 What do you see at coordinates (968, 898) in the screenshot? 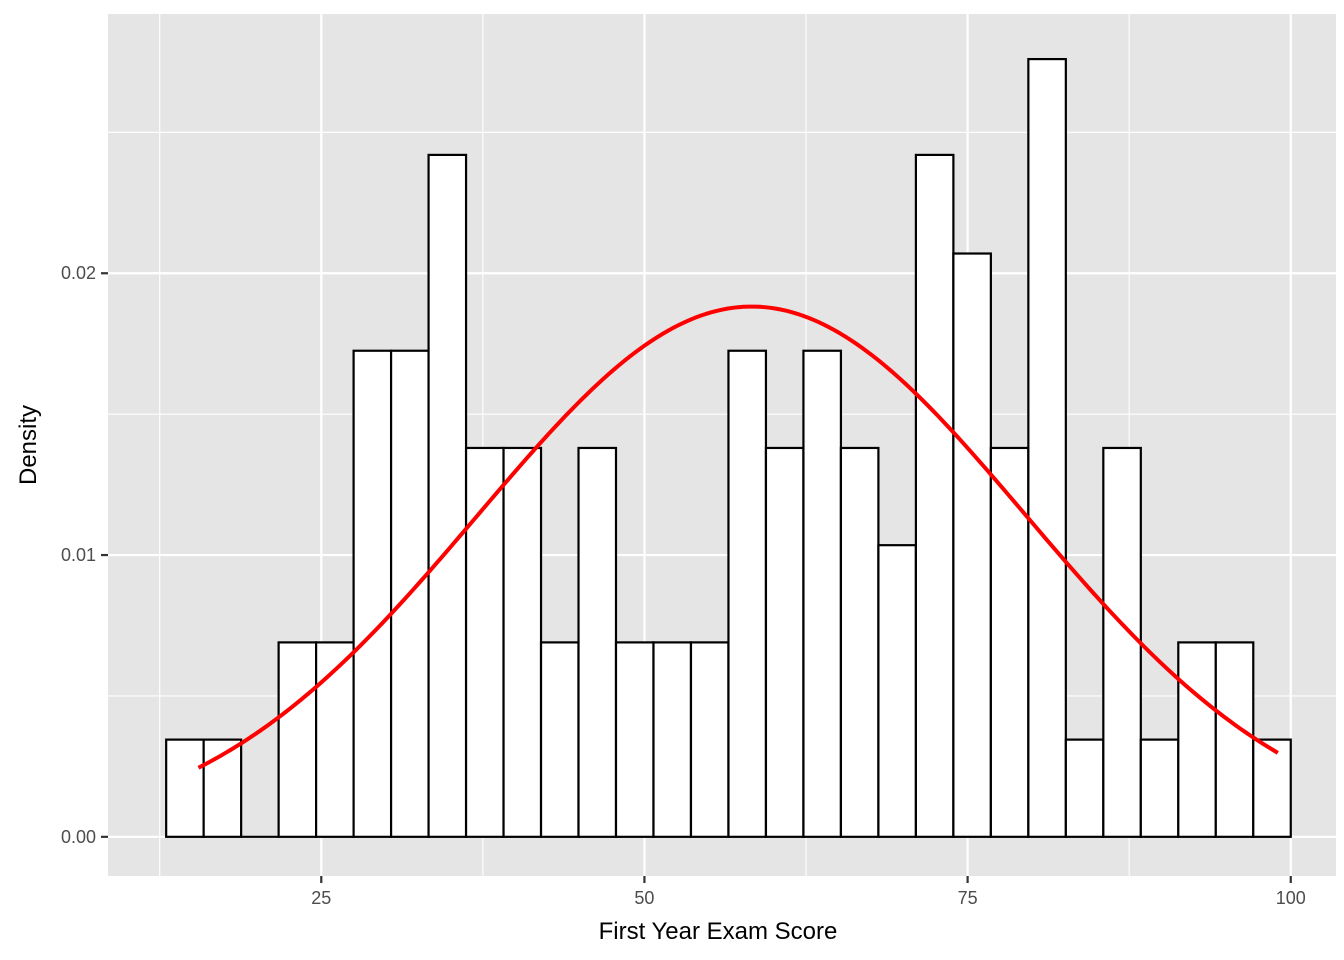
I see `x-tick-label: 75` at bounding box center [968, 898].